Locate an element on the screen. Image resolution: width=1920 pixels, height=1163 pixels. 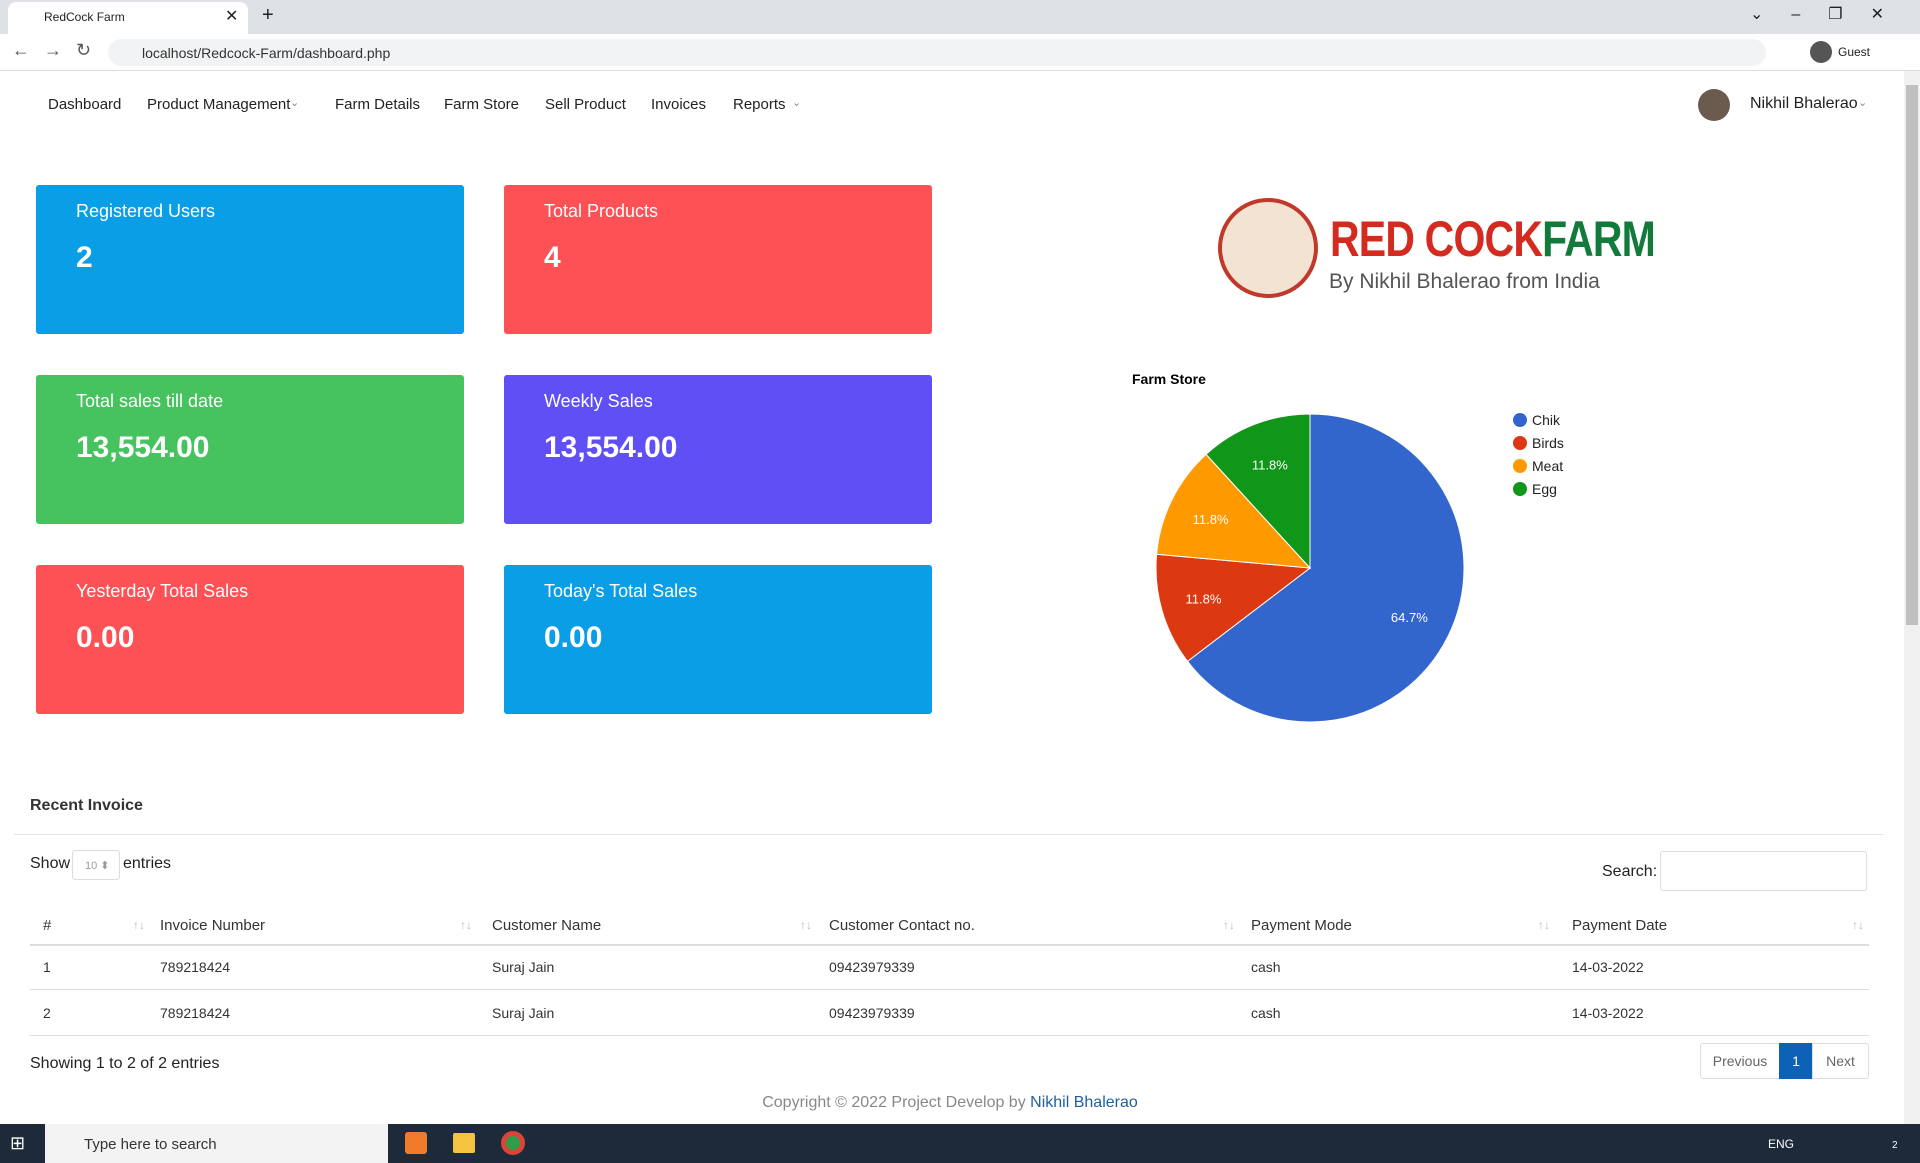
nav-item: Dashboard is located at coordinates (85, 104).